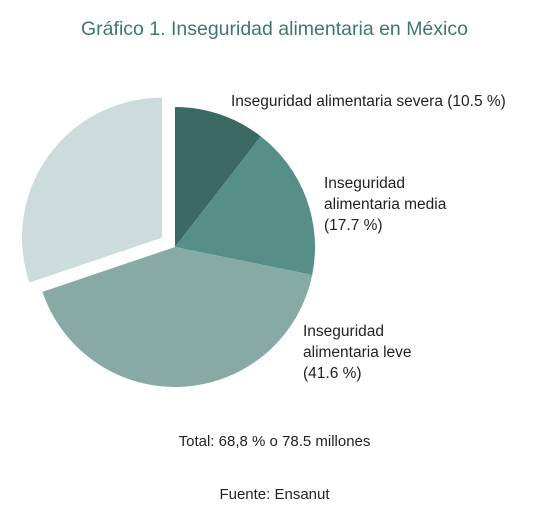  I want to click on total-text: Total: 68,8 % o 78.5 millones, so click(274, 441).